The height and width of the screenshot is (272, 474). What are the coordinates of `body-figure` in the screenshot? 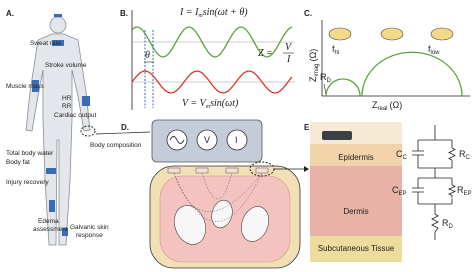 It's located at (58, 131).